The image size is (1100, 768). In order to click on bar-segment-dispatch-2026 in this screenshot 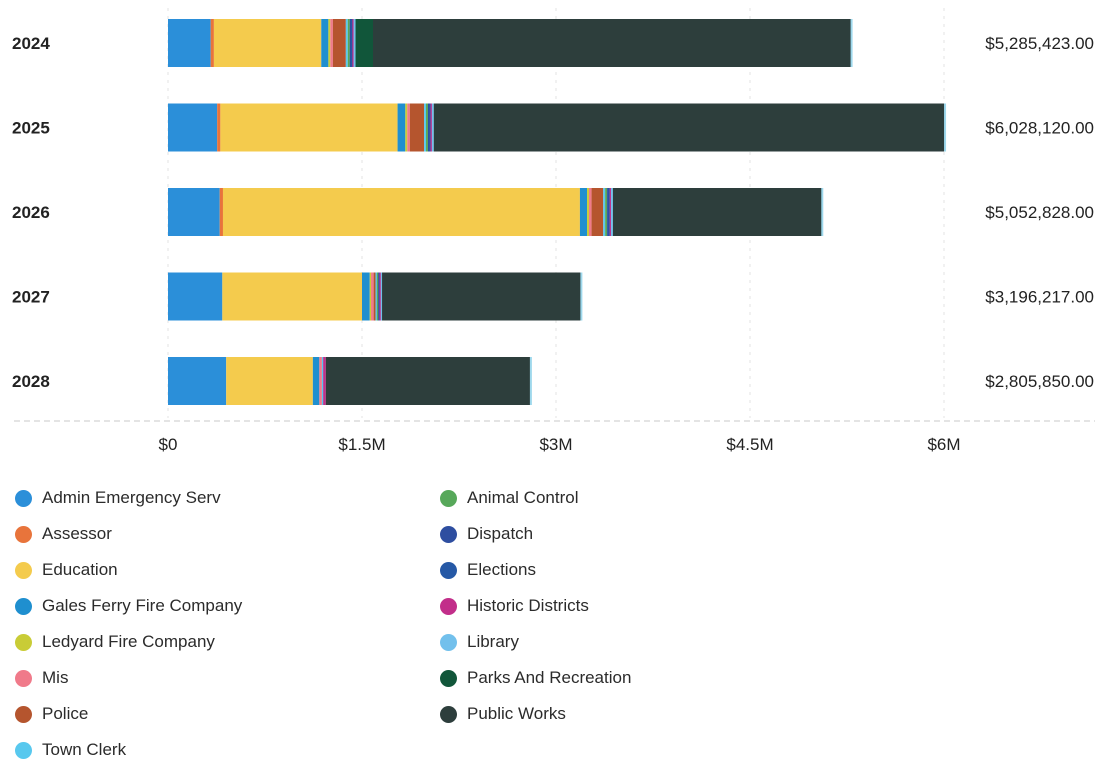, I will do `click(608, 212)`.